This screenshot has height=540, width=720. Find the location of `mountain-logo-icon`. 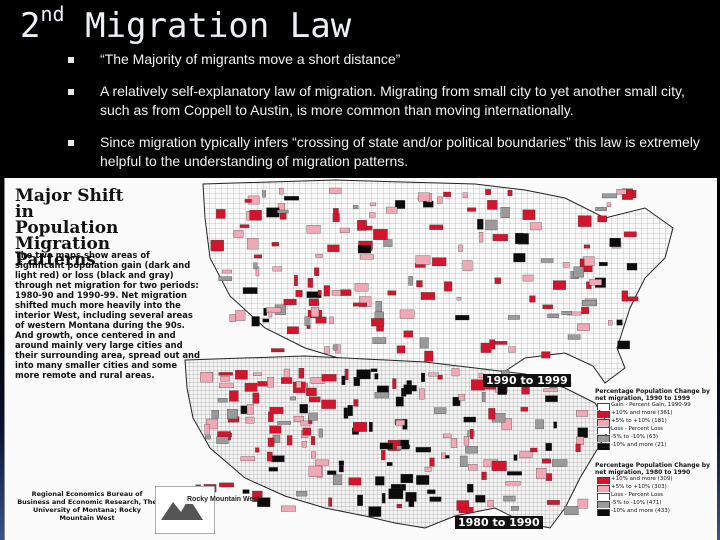

mountain-logo-icon is located at coordinates (185, 510).